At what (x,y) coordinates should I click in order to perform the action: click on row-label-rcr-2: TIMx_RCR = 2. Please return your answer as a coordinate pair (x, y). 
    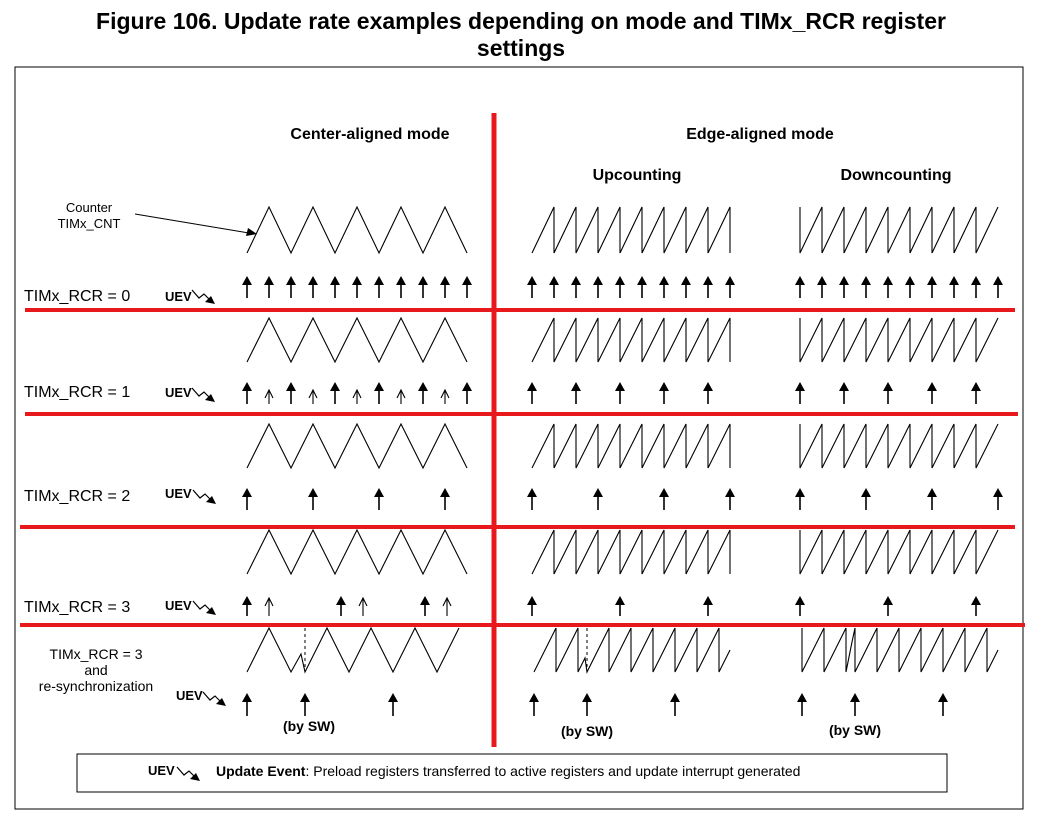
    Looking at the image, I should click on (77, 496).